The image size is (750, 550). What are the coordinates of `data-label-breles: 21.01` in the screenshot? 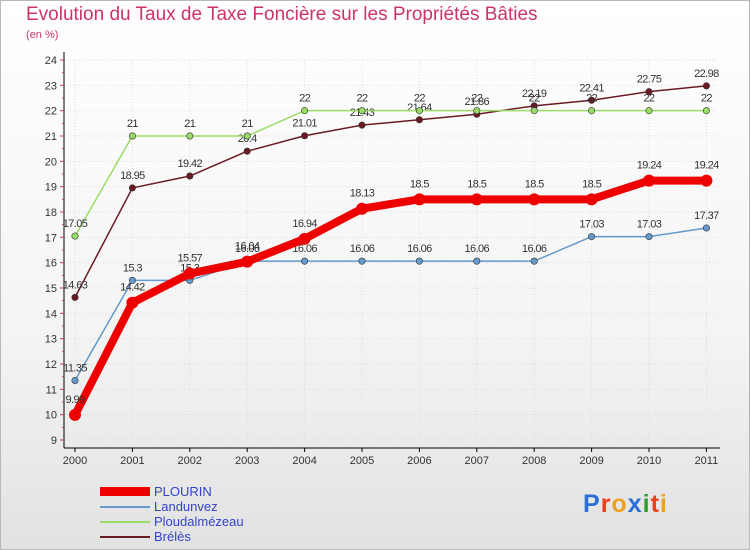 It's located at (304, 124).